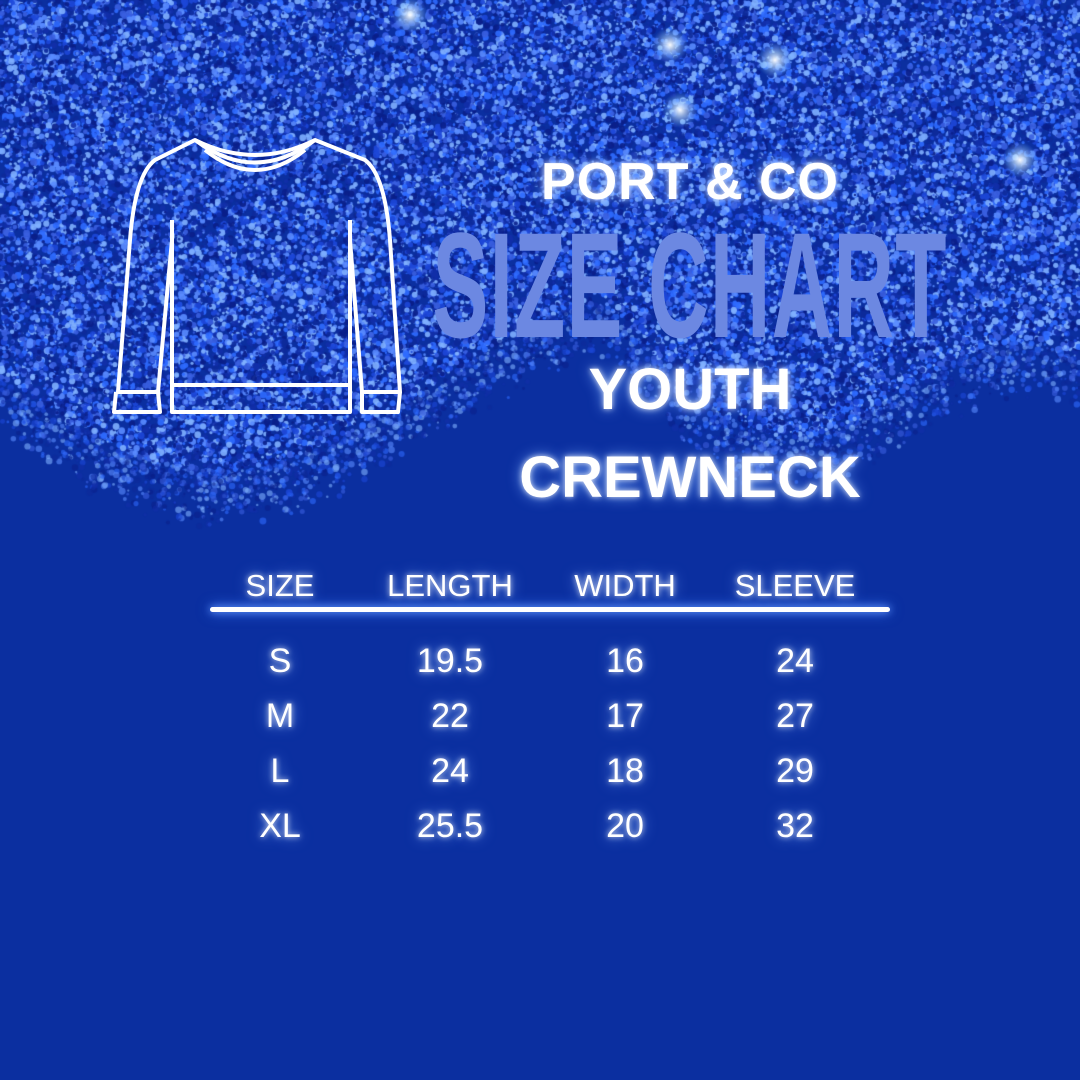 This screenshot has width=1080, height=1080. I want to click on table-row: L 24 18 29, so click(550, 771).